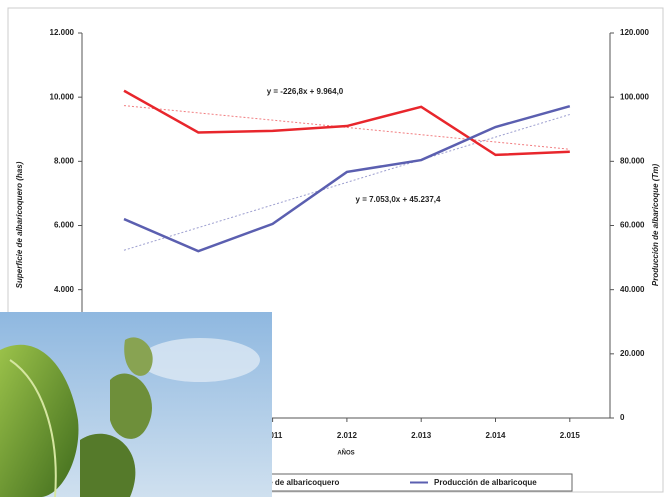 The width and height of the screenshot is (671, 497). I want to click on y2-tick-label: 40.000, so click(632, 289).